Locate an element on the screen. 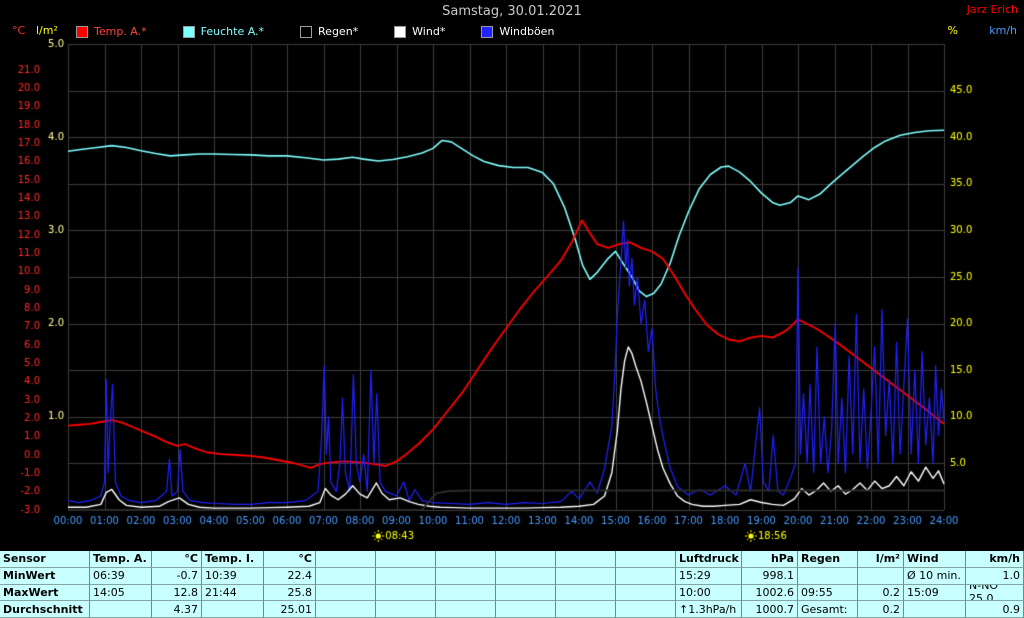 The height and width of the screenshot is (618, 1024). table-cell: Durchschnitt is located at coordinates (45, 609).